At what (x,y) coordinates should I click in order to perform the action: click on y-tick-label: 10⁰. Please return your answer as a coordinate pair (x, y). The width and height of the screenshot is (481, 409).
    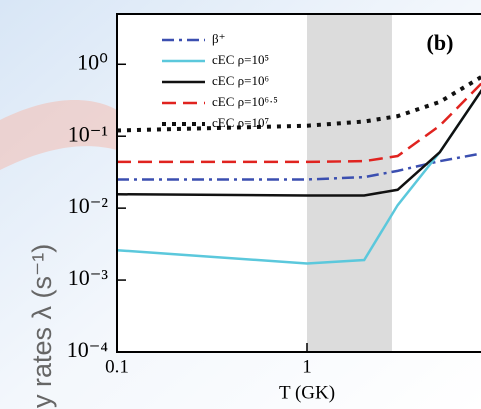
    Looking at the image, I should click on (92, 61).